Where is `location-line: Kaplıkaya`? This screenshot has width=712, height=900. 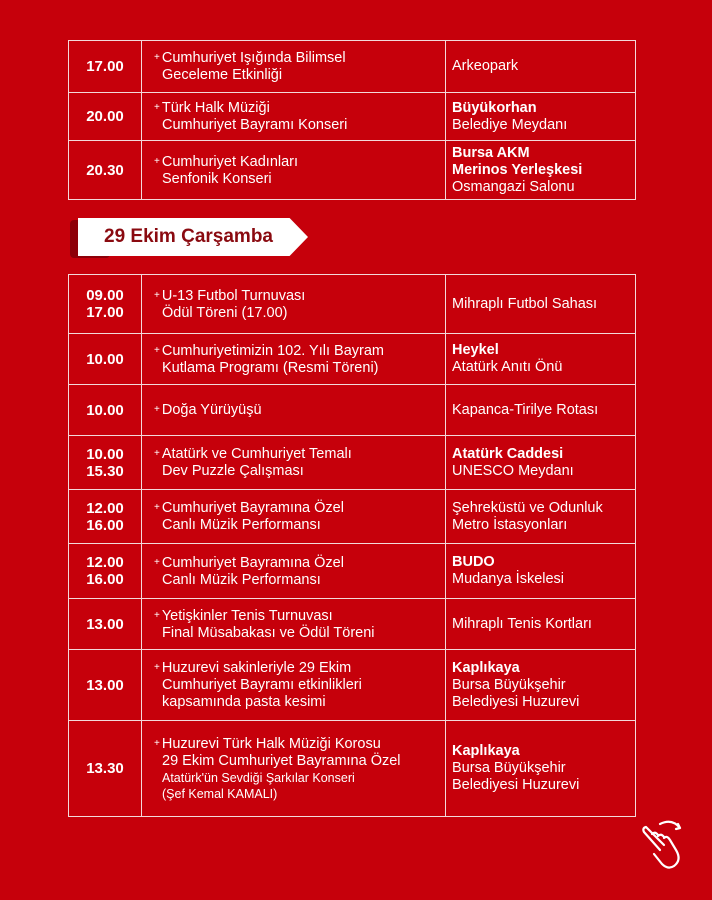
location-line: Kaplıkaya is located at coordinates (486, 751).